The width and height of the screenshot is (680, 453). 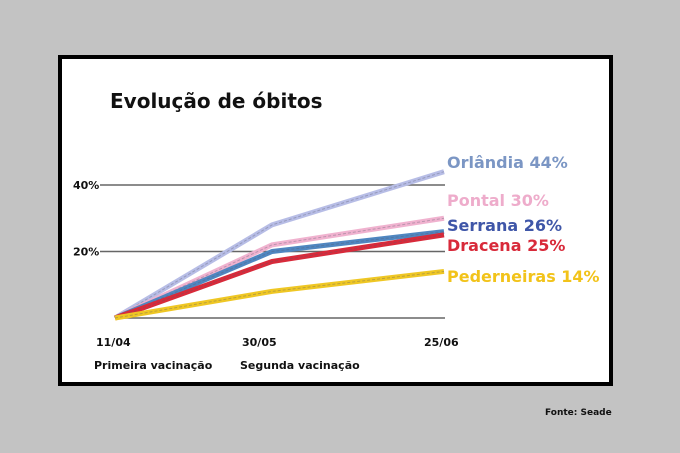 I want to click on series-label: Pontal 30%, so click(x=498, y=200).